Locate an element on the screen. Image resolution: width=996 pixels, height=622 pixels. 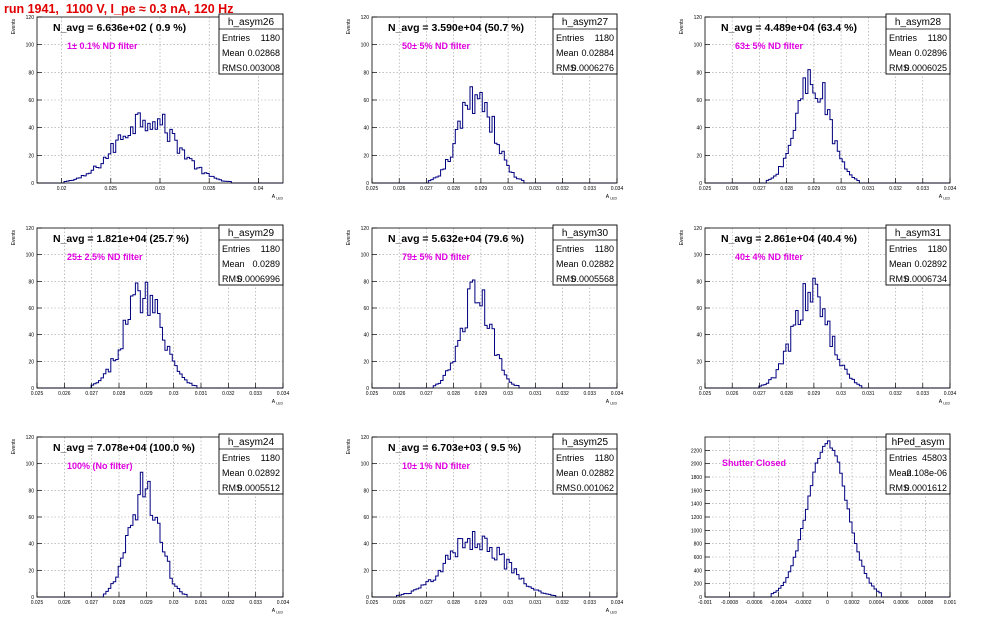
navg-label: N_avg = 1.821e+04 (25.7 %) is located at coordinates (121, 239).